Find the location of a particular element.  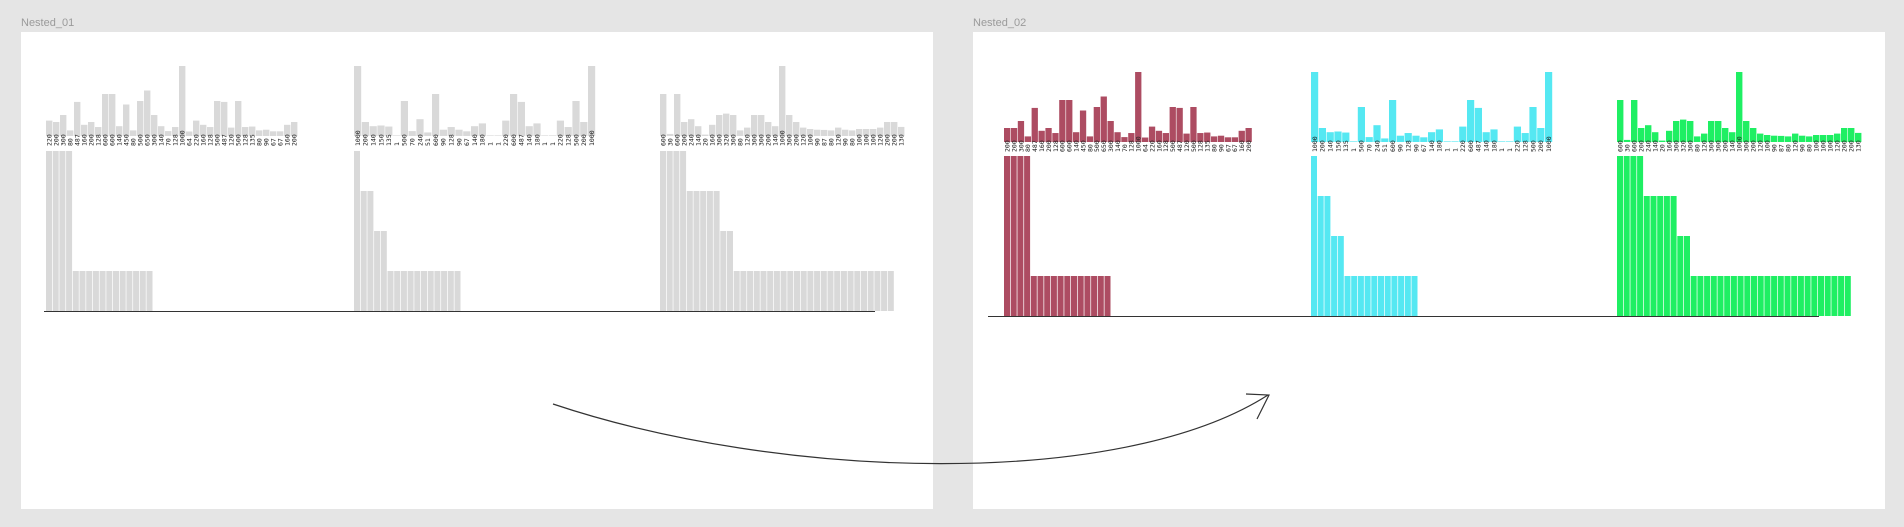

top-bar-label-1-34: 160 is located at coordinates (288, 140).